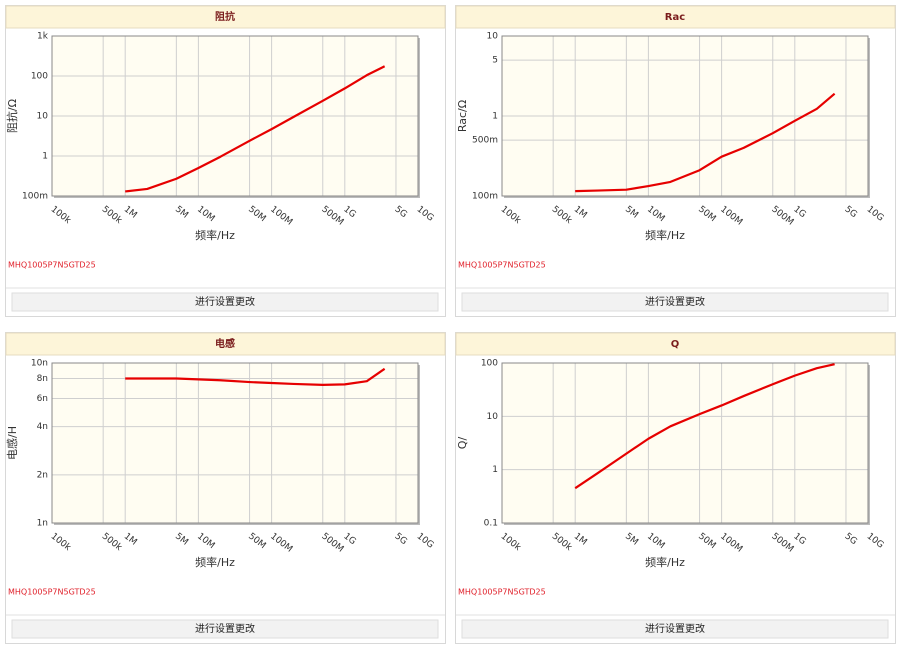 Image resolution: width=900 pixels, height=646 pixels. Describe the element at coordinates (462, 116) in the screenshot. I see `y-axis-title: Rac/Ω` at that location.